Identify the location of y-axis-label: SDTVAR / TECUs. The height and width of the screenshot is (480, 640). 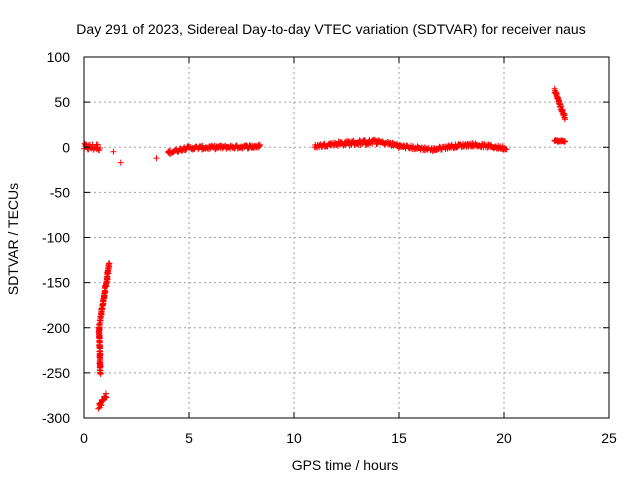
(13, 239).